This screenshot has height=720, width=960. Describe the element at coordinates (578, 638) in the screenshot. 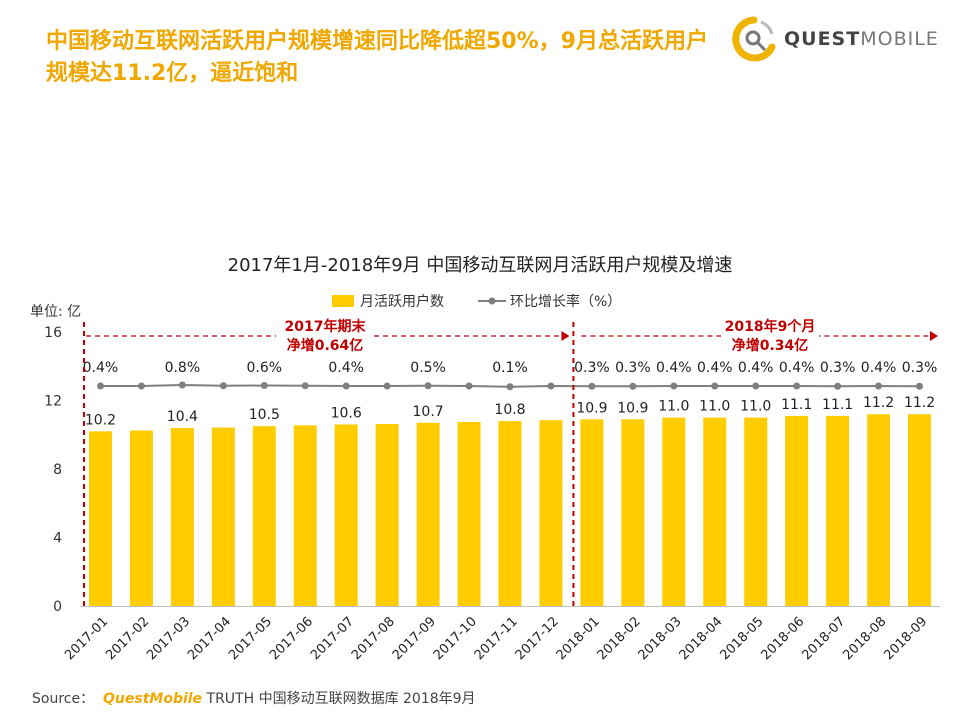

I see `x-tick-label: 2018-01` at that location.